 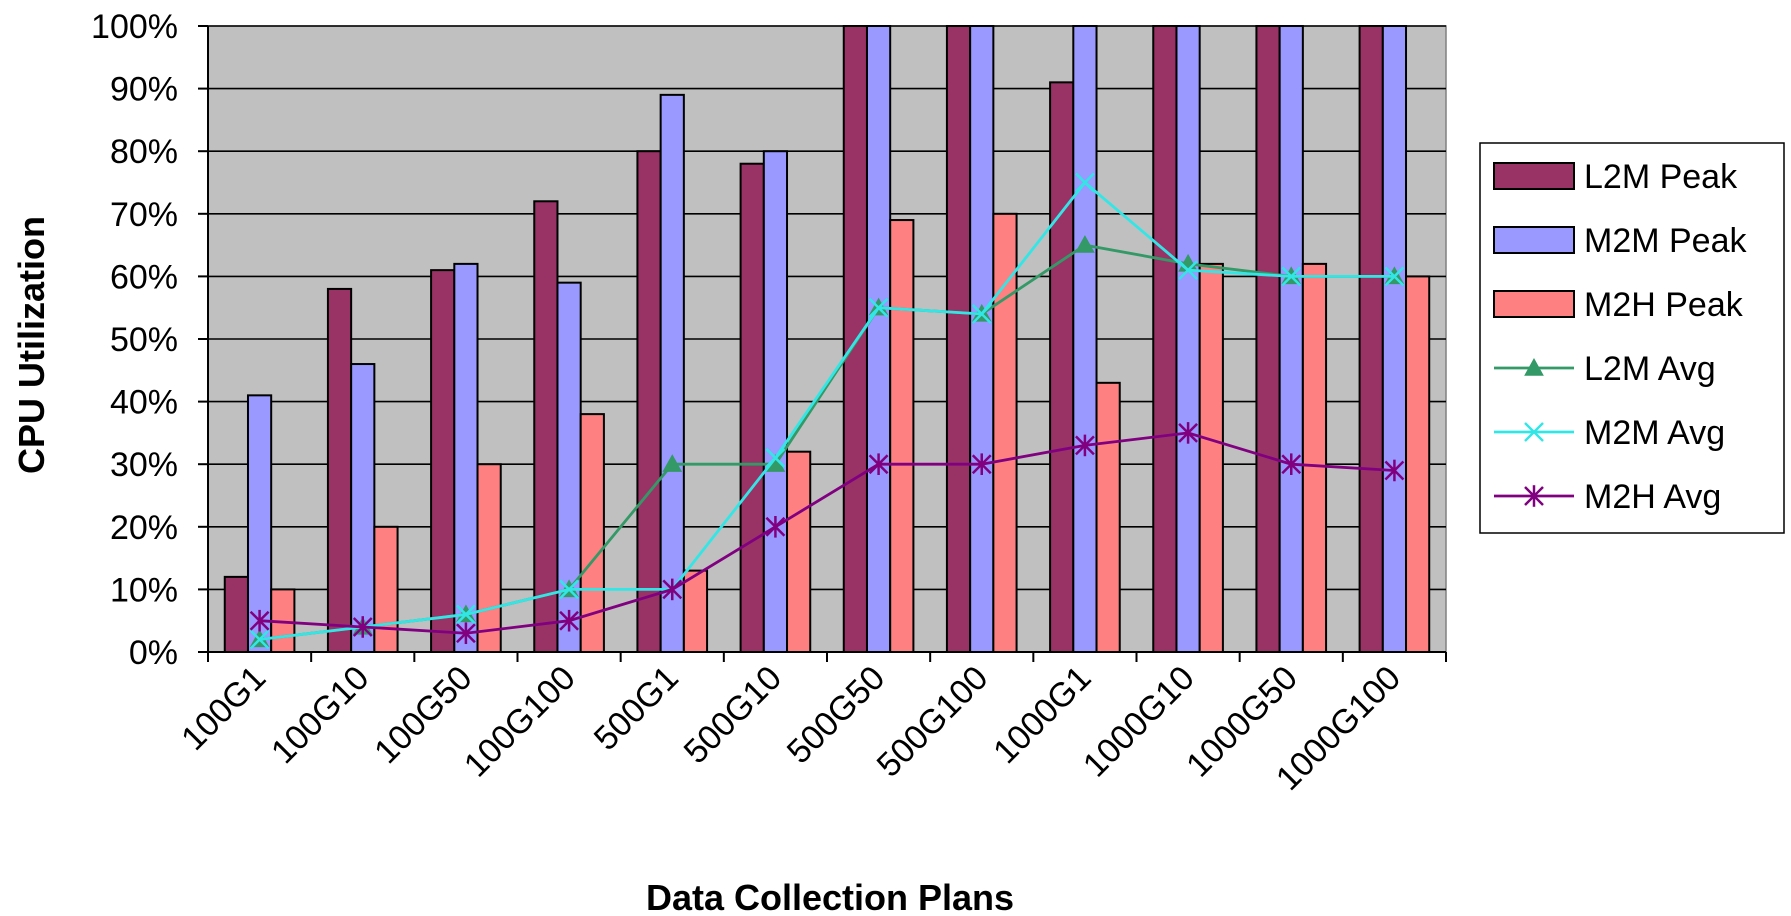 I want to click on marker-m2m-avg-500g10-stroke-b, so click(x=775, y=458).